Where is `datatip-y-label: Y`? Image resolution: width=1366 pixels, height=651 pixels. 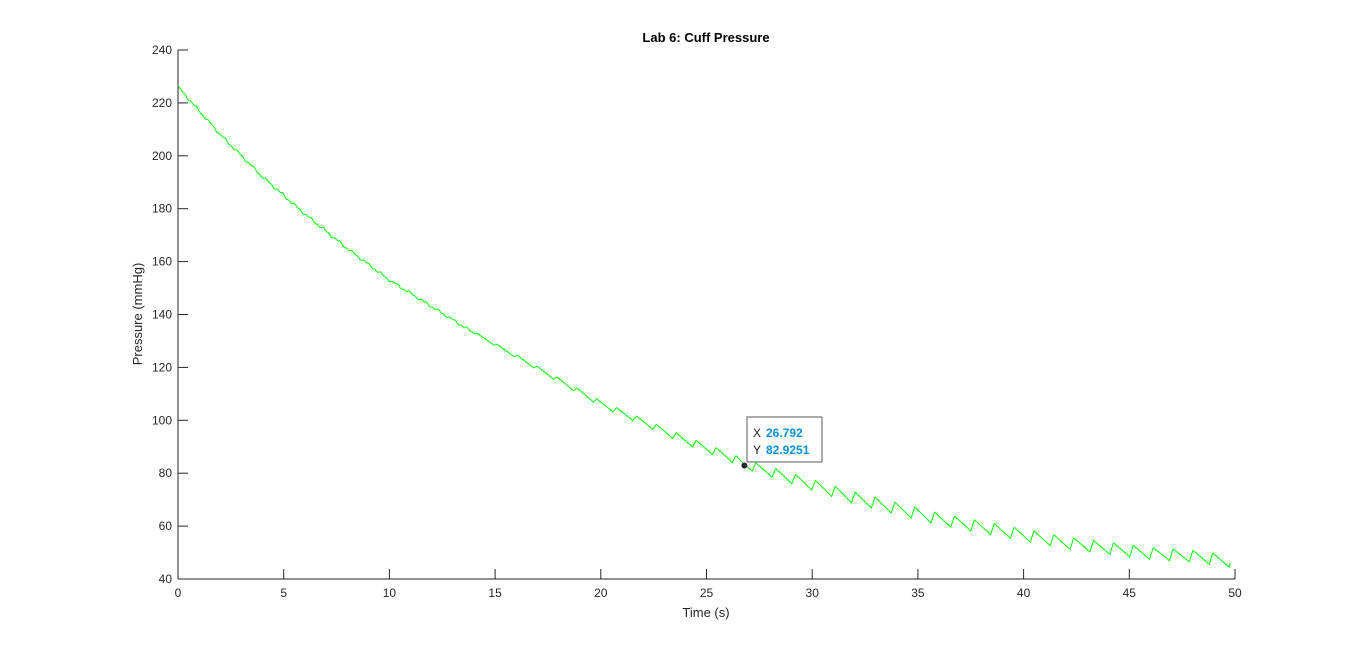
datatip-y-label: Y is located at coordinates (757, 450).